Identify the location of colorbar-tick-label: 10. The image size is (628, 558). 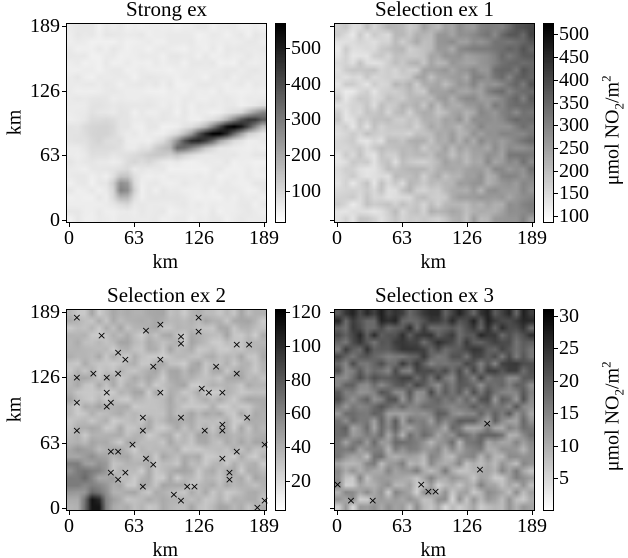
(569, 445).